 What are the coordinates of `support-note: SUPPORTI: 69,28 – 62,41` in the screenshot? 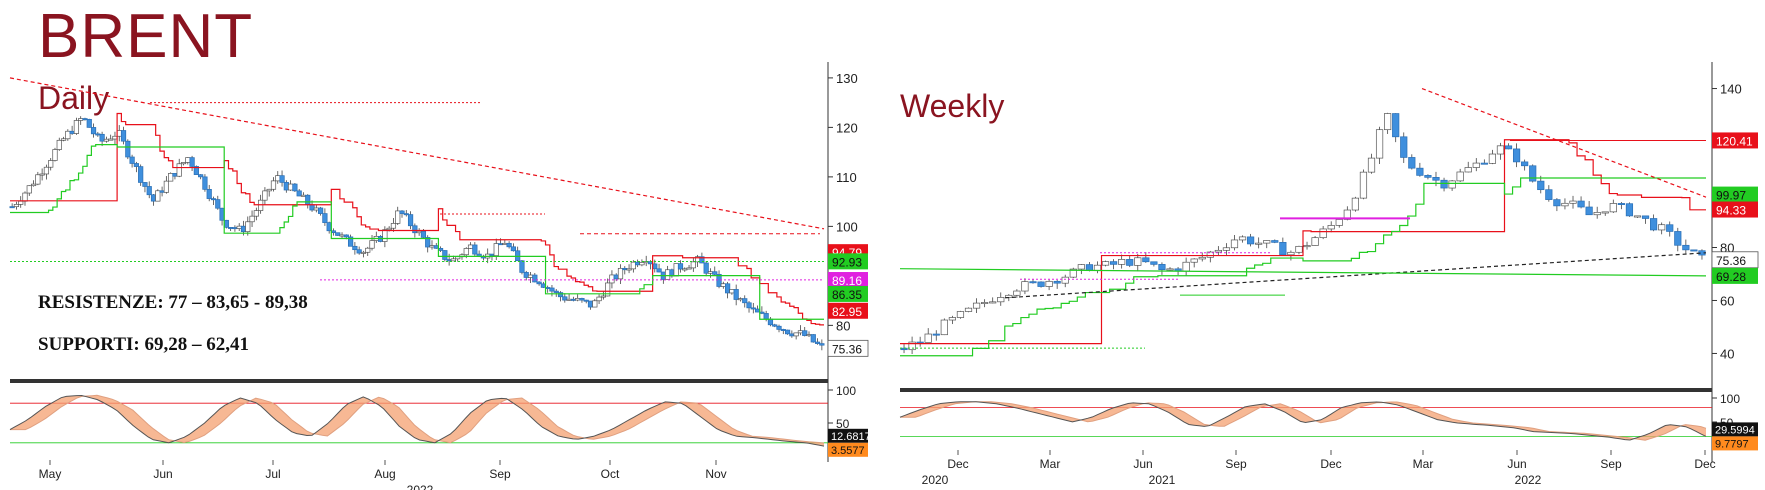 It's located at (143, 344).